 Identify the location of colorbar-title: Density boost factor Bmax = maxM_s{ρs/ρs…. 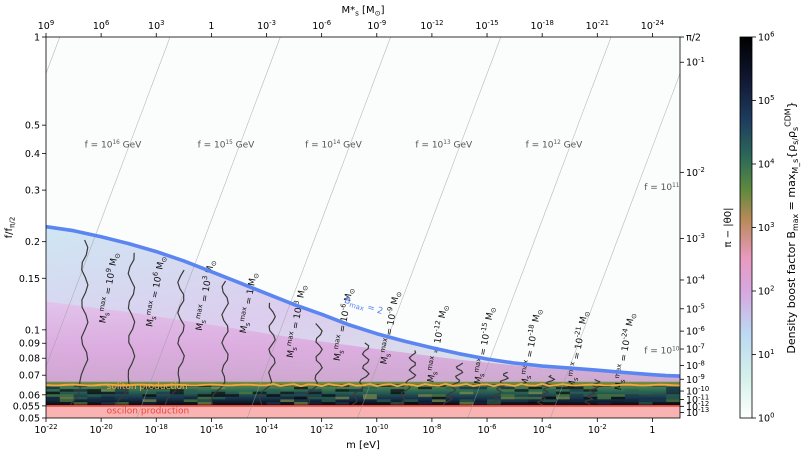
(792, 227).